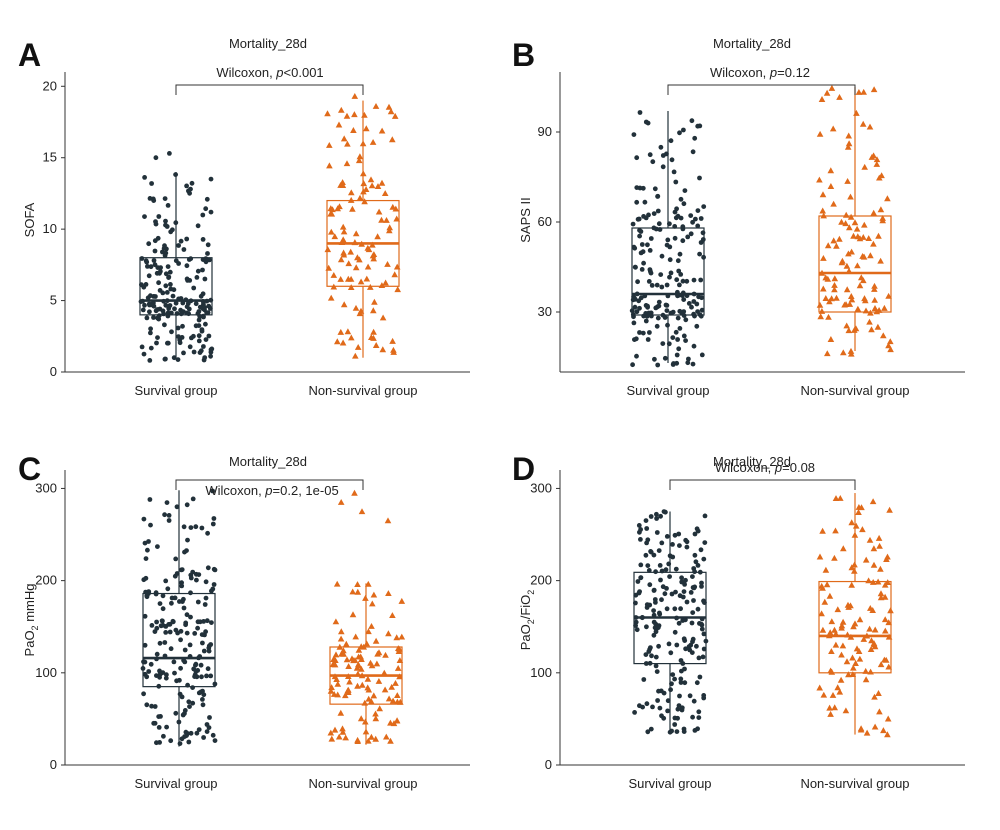 This screenshot has height=830, width=1000. What do you see at coordinates (525, 637) in the screenshot?
I see `y-axis-label-main: PaO` at bounding box center [525, 637].